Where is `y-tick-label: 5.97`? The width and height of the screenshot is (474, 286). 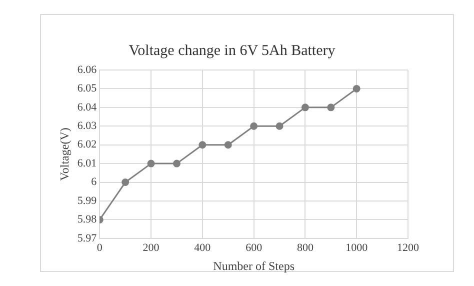 y-tick-label: 5.97 is located at coordinates (87, 238).